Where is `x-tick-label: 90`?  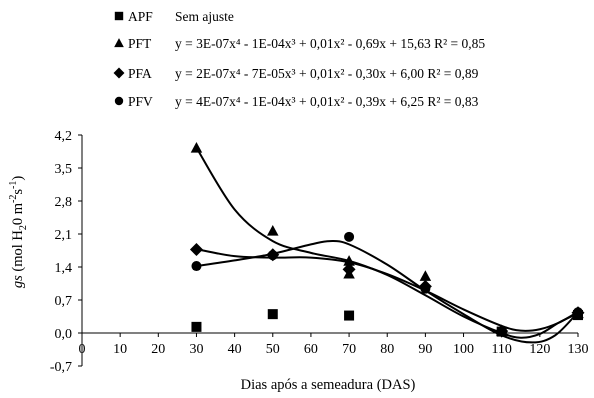 x-tick-label: 90 is located at coordinates (425, 349).